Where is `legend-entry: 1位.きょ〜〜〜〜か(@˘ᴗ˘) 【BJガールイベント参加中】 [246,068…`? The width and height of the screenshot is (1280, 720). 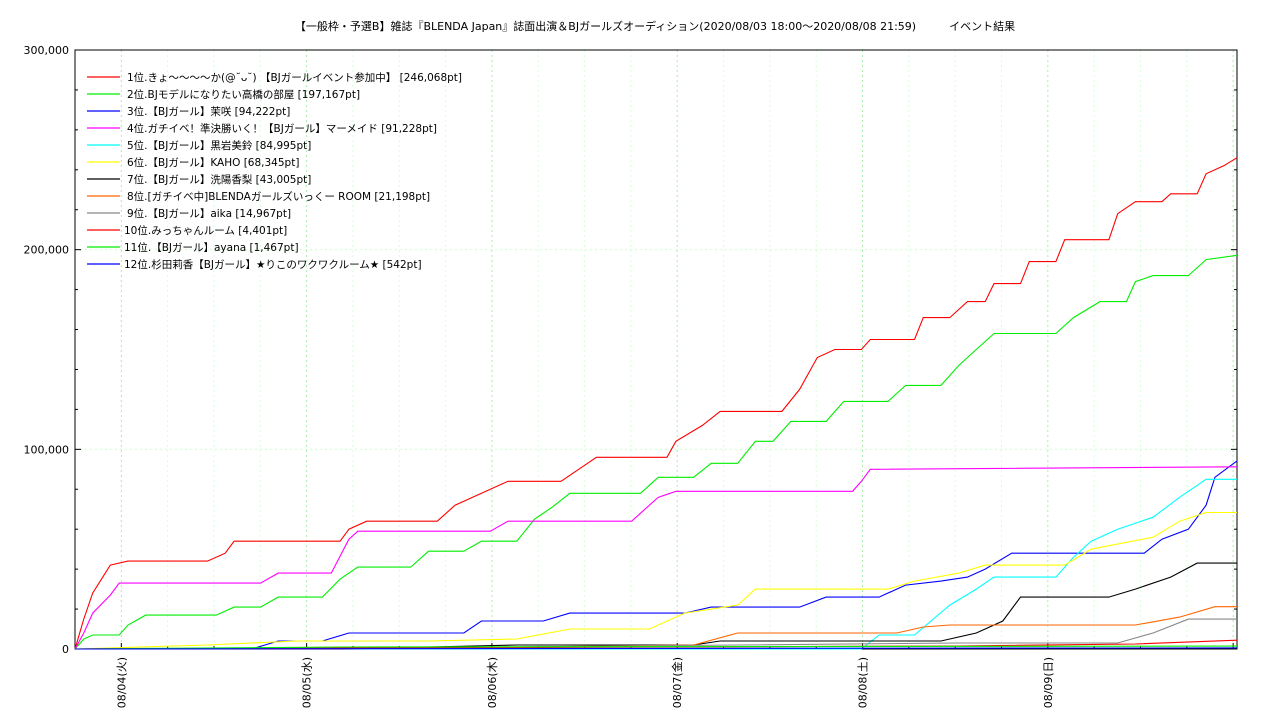
legend-entry: 1位.きょ〜〜〜〜か(@˘ᴗ˘) 【BJガールイベント参加中】 [246,068… is located at coordinates (294, 77).